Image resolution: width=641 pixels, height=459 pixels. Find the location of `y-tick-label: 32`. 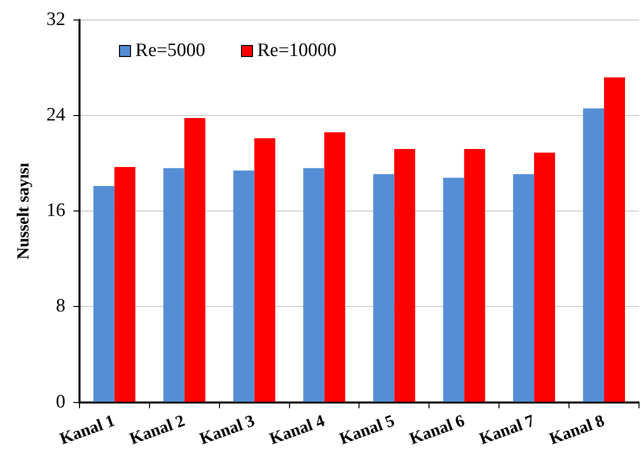

y-tick-label: 32 is located at coordinates (56, 19).